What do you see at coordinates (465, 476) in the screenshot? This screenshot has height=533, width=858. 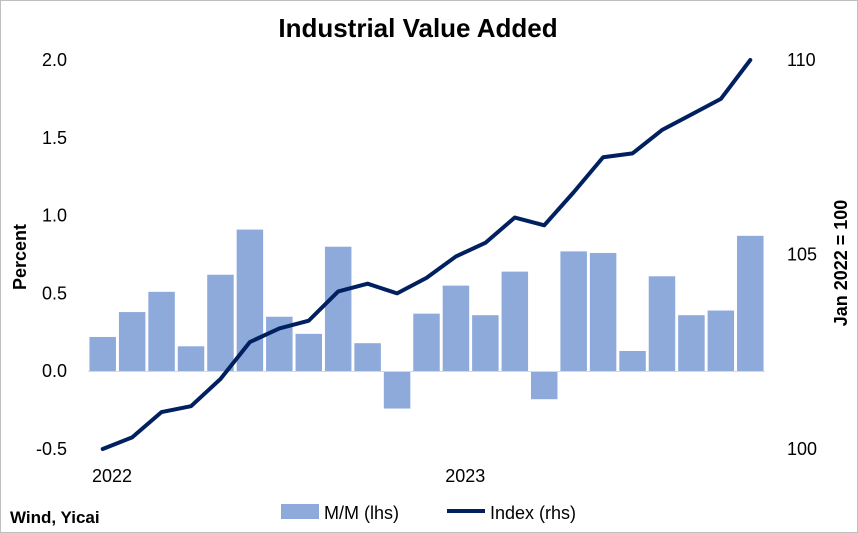 I see `x-tick-label: 2023` at bounding box center [465, 476].